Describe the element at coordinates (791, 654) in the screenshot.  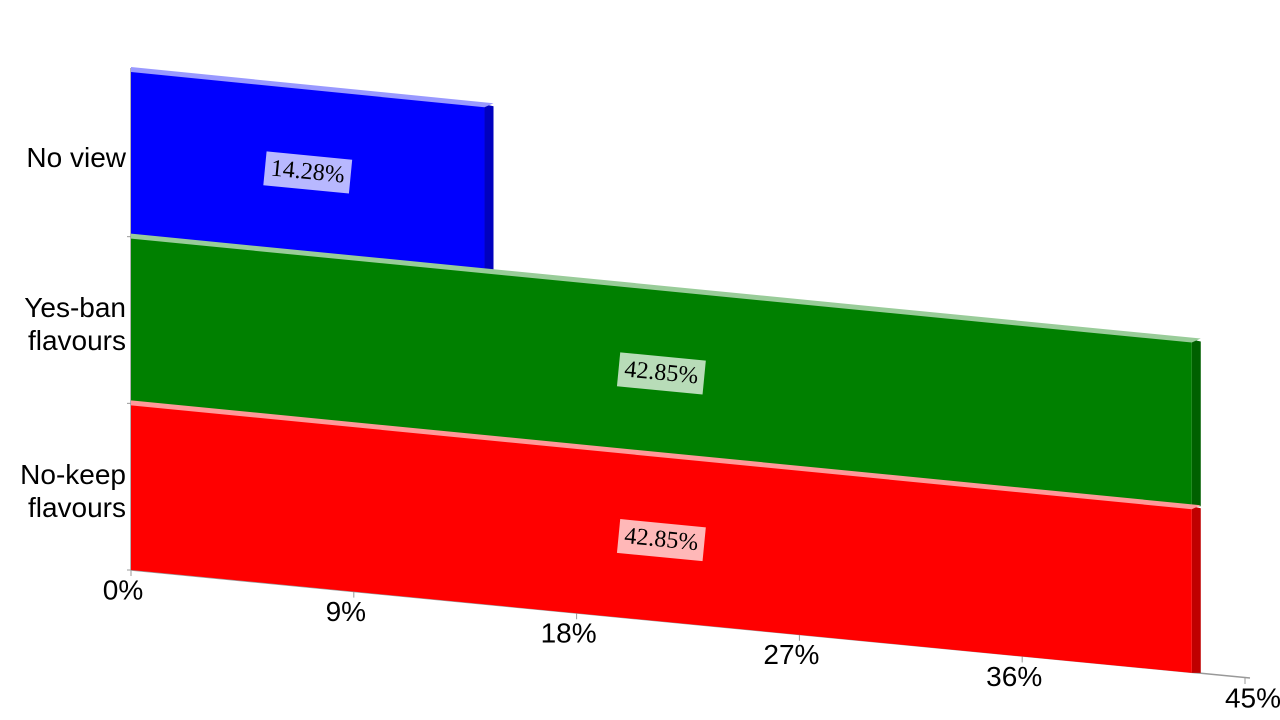
I see `x-tick-label: 27%` at that location.